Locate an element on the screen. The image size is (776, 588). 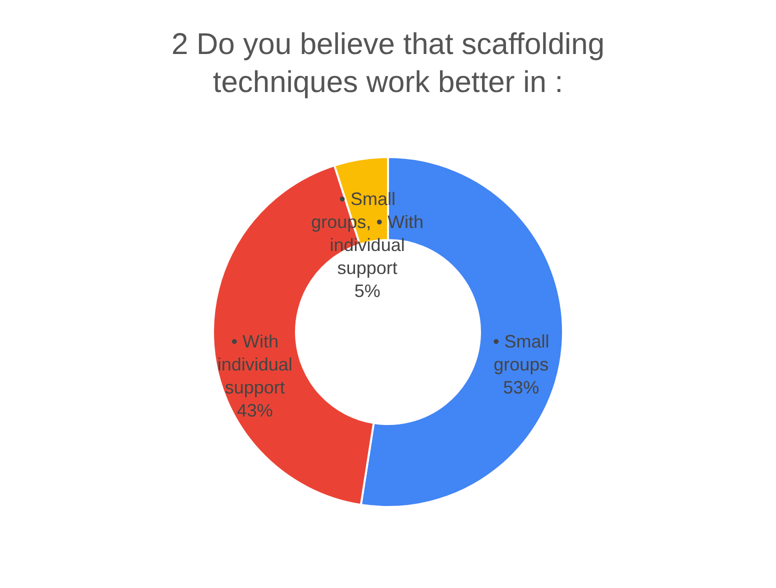
chart-title: 2 Do you believe that scaffolding techniques work better in : is located at coordinates (388, 63).